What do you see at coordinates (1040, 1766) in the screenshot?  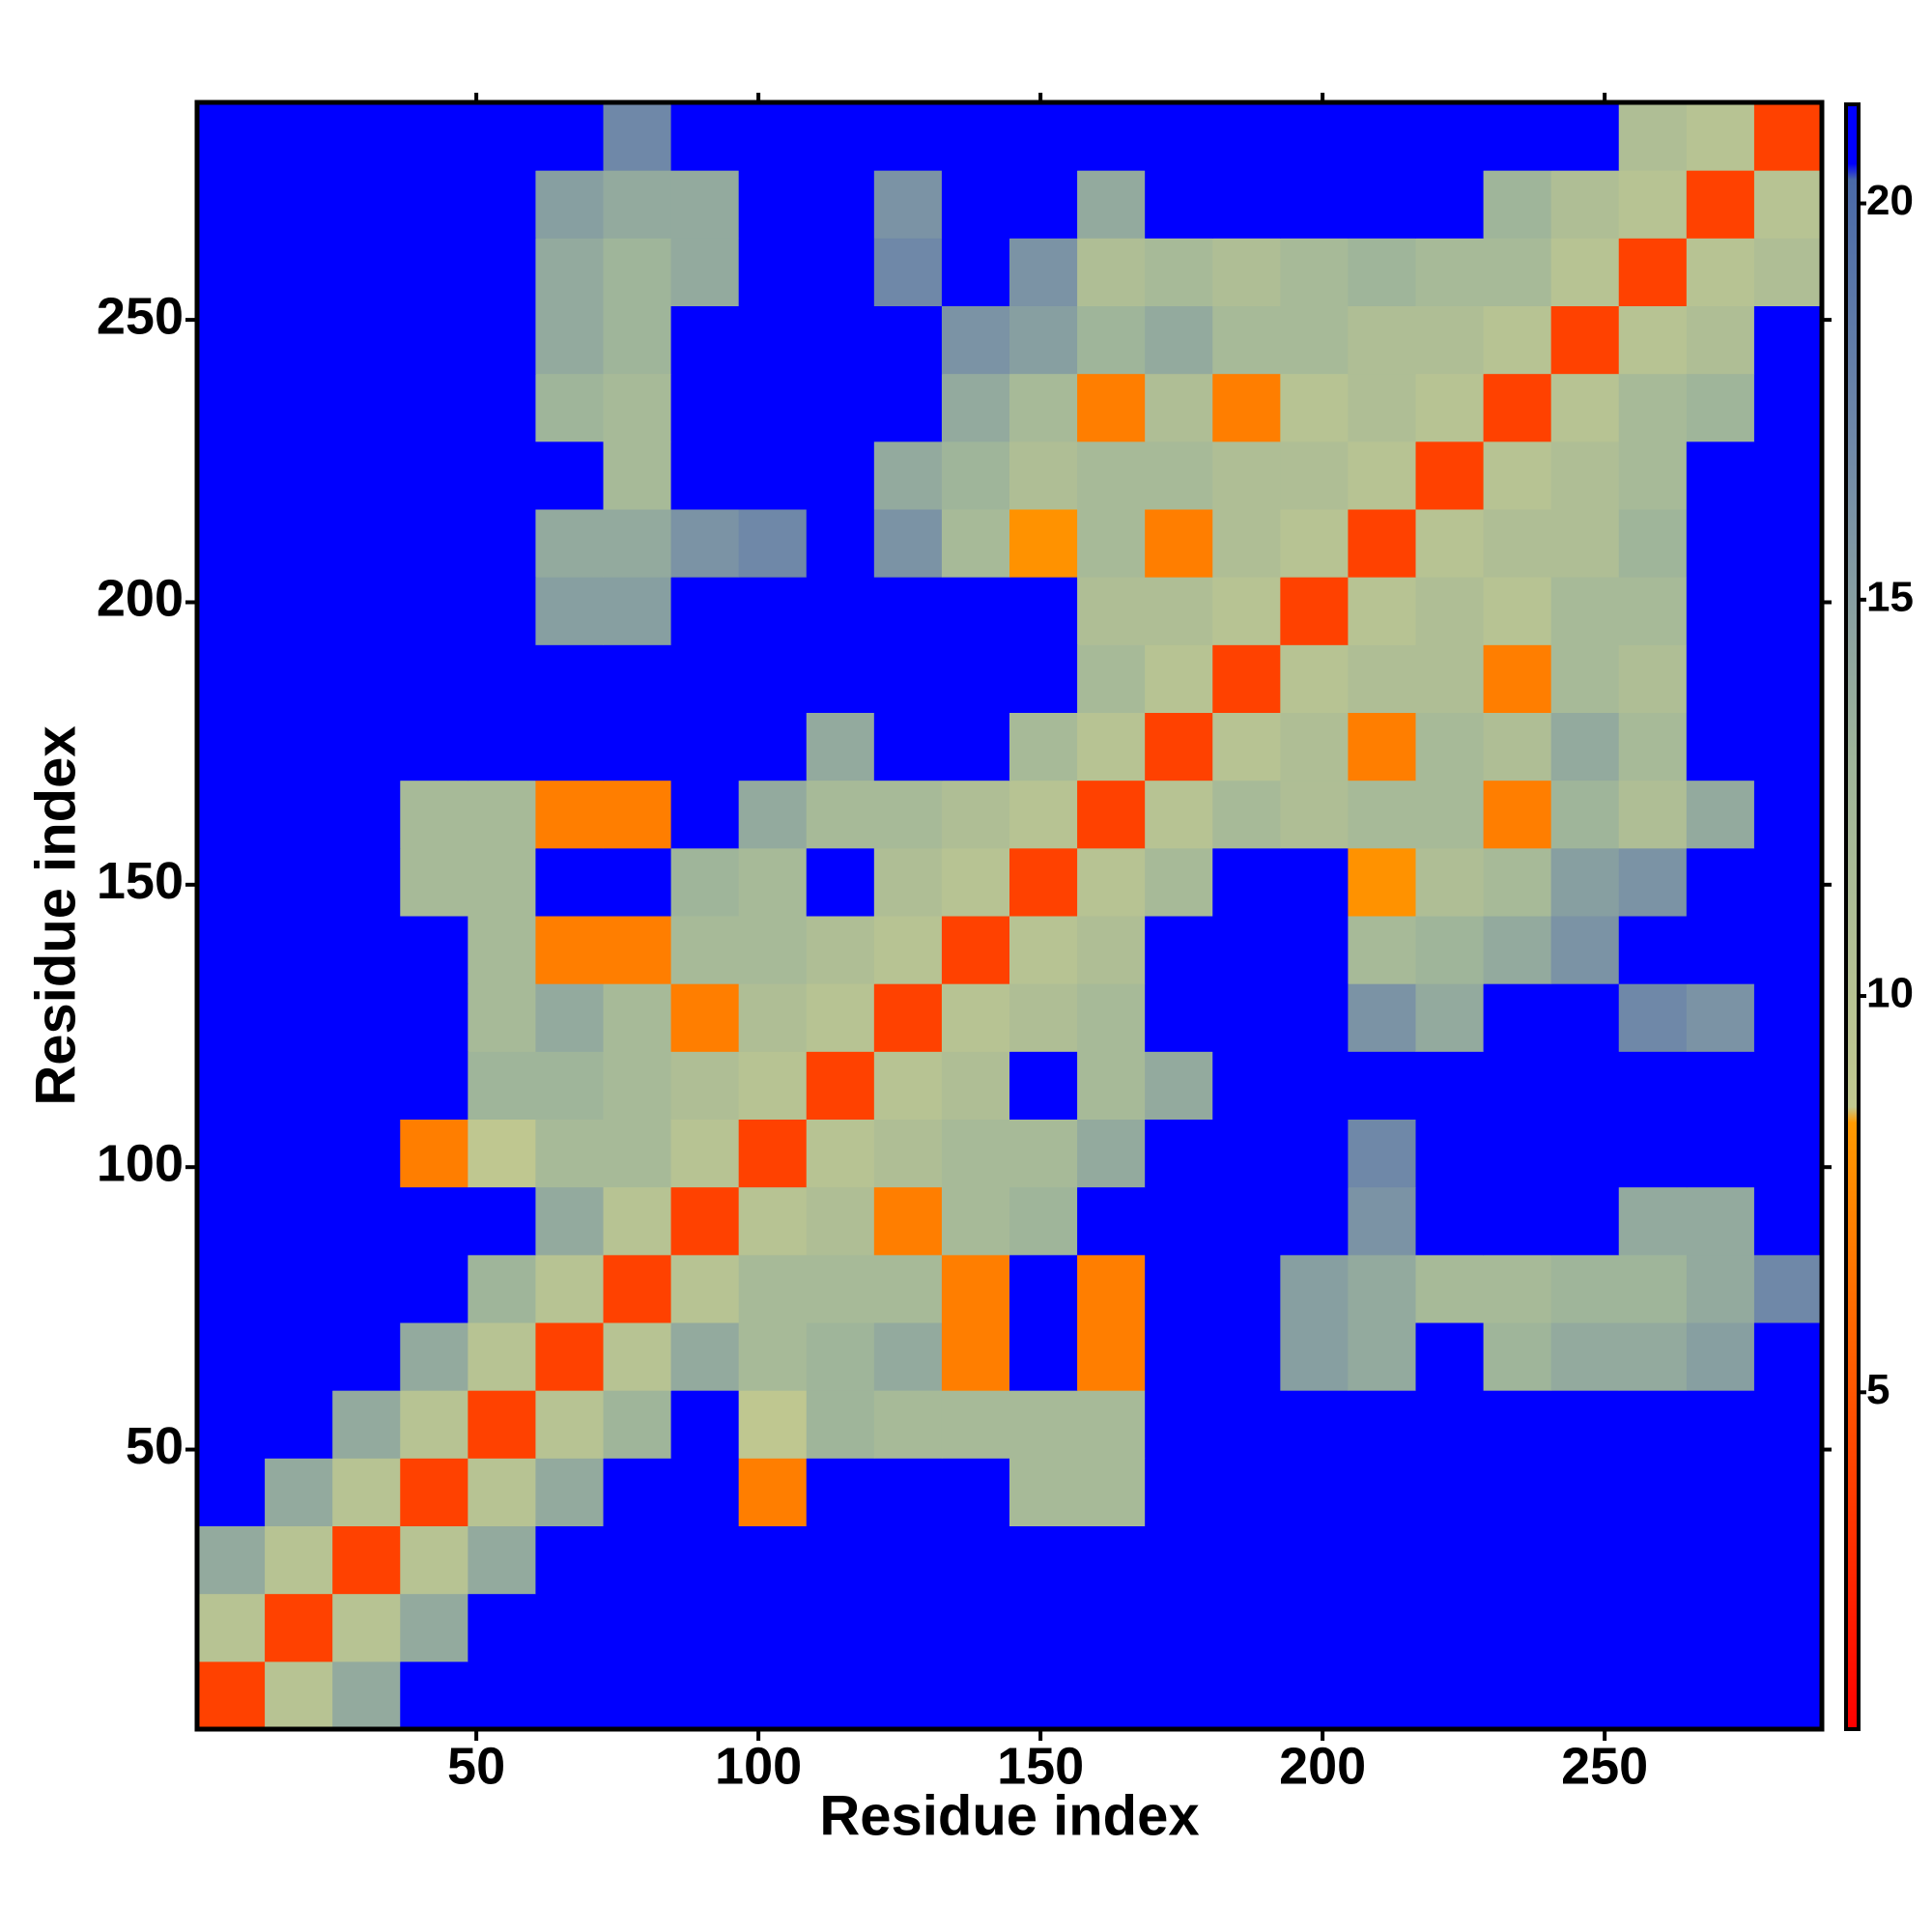 I see `x-tick-label: 150` at bounding box center [1040, 1766].